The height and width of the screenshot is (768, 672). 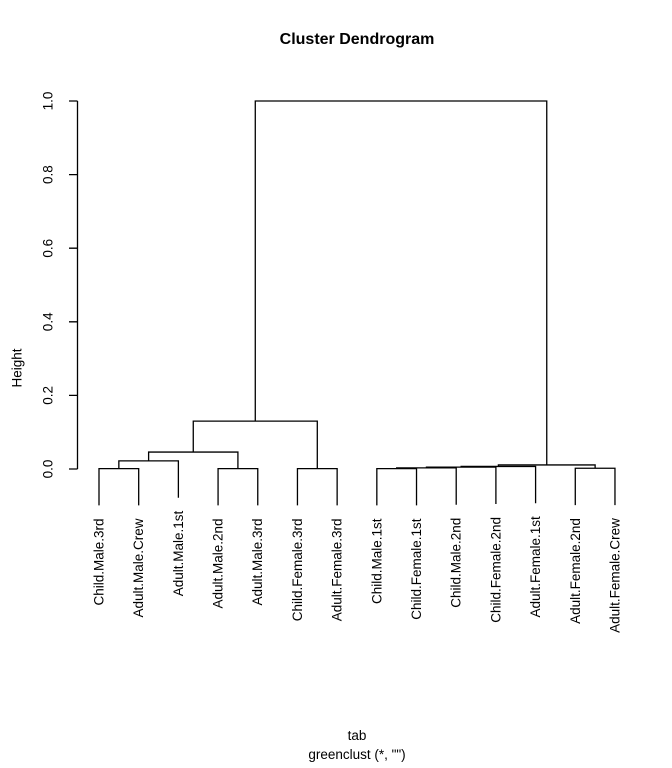 I want to click on y-tick-label: 0.4, so click(x=48, y=321).